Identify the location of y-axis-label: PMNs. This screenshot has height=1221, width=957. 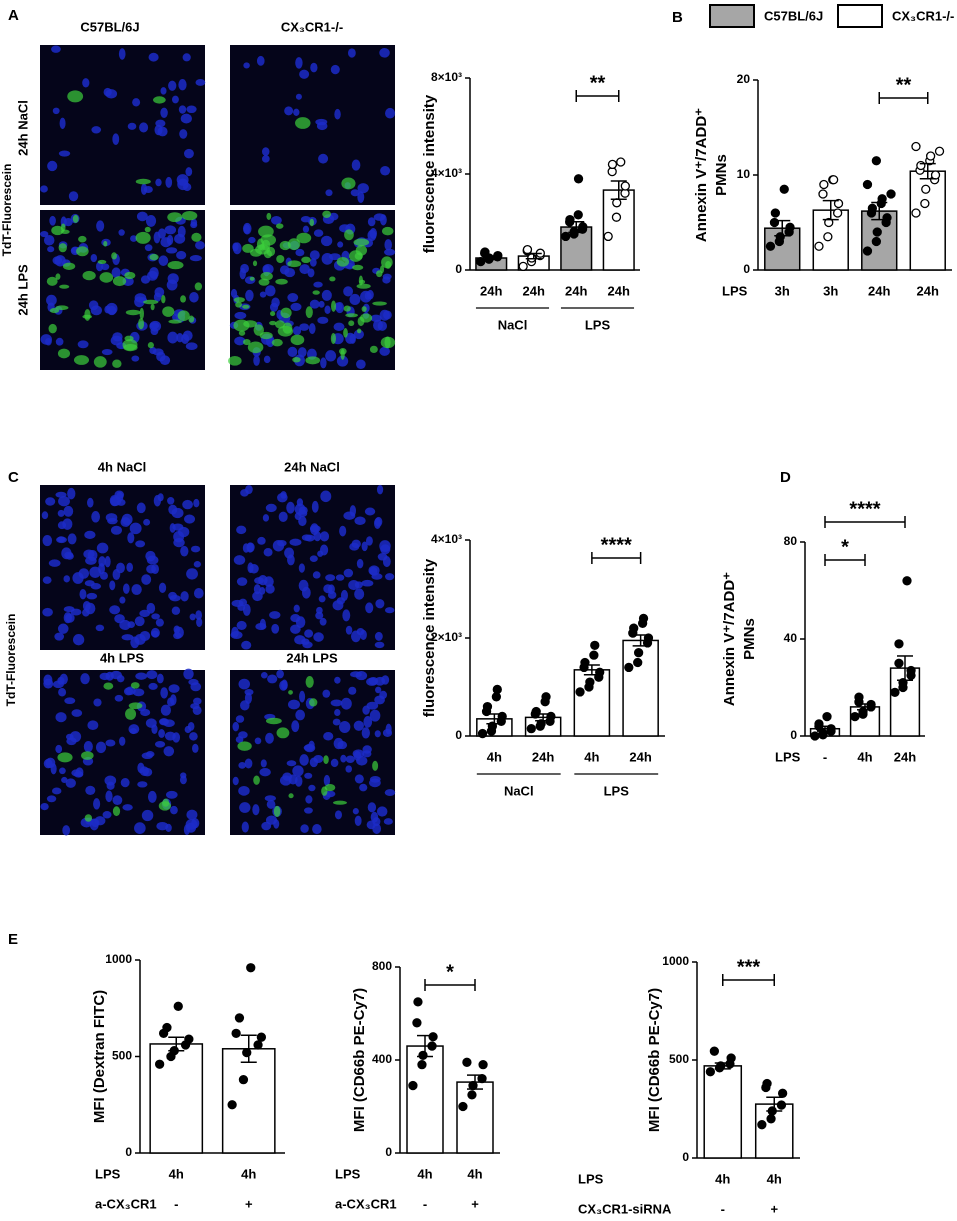
(721, 175).